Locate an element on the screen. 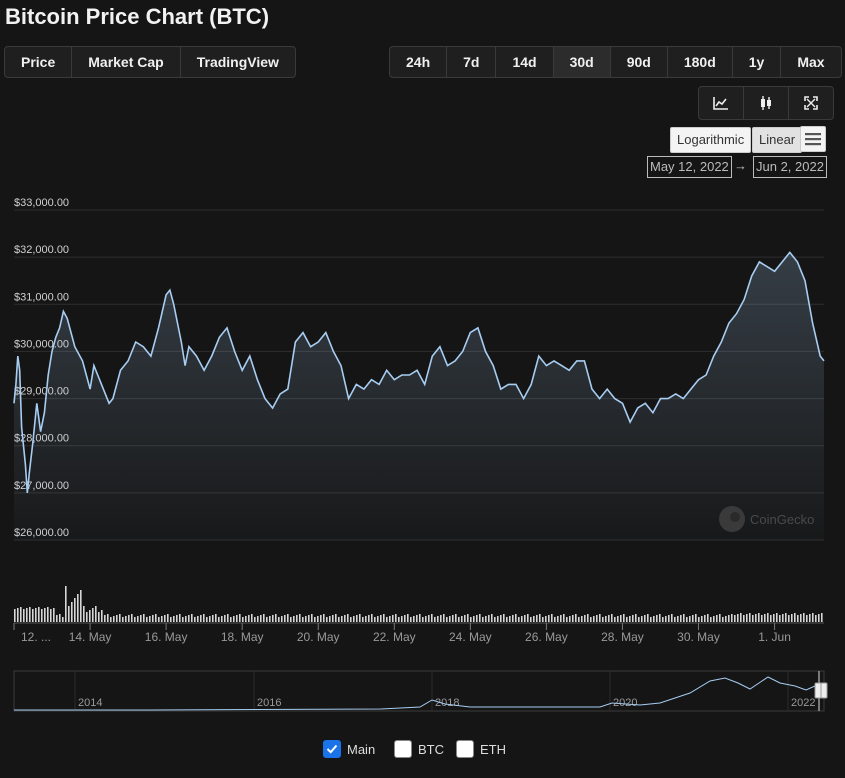 This screenshot has height=778, width=845. checkbox-btc is located at coordinates (403, 749).